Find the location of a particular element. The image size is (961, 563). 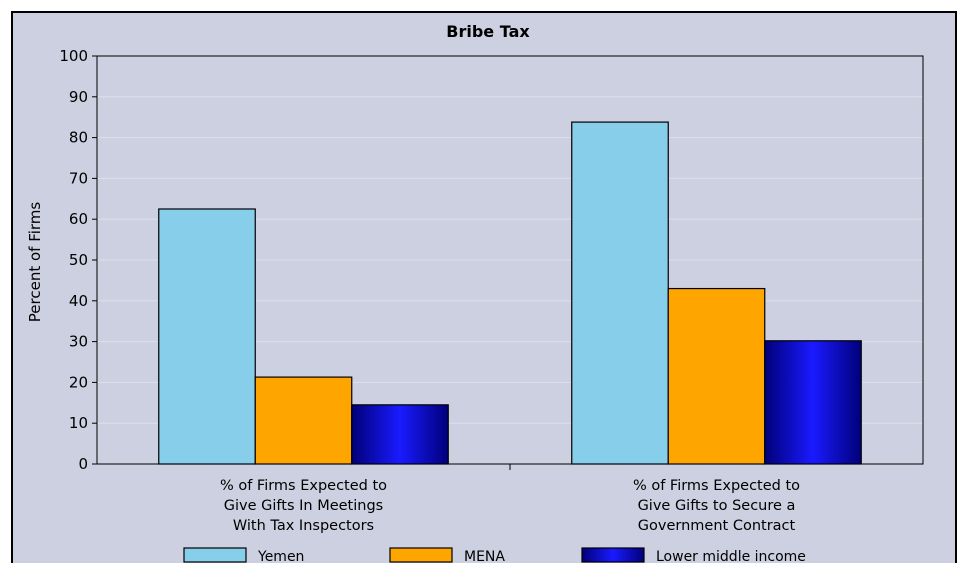

legend: Yemen MENA Lower middle income is located at coordinates (494, 555).